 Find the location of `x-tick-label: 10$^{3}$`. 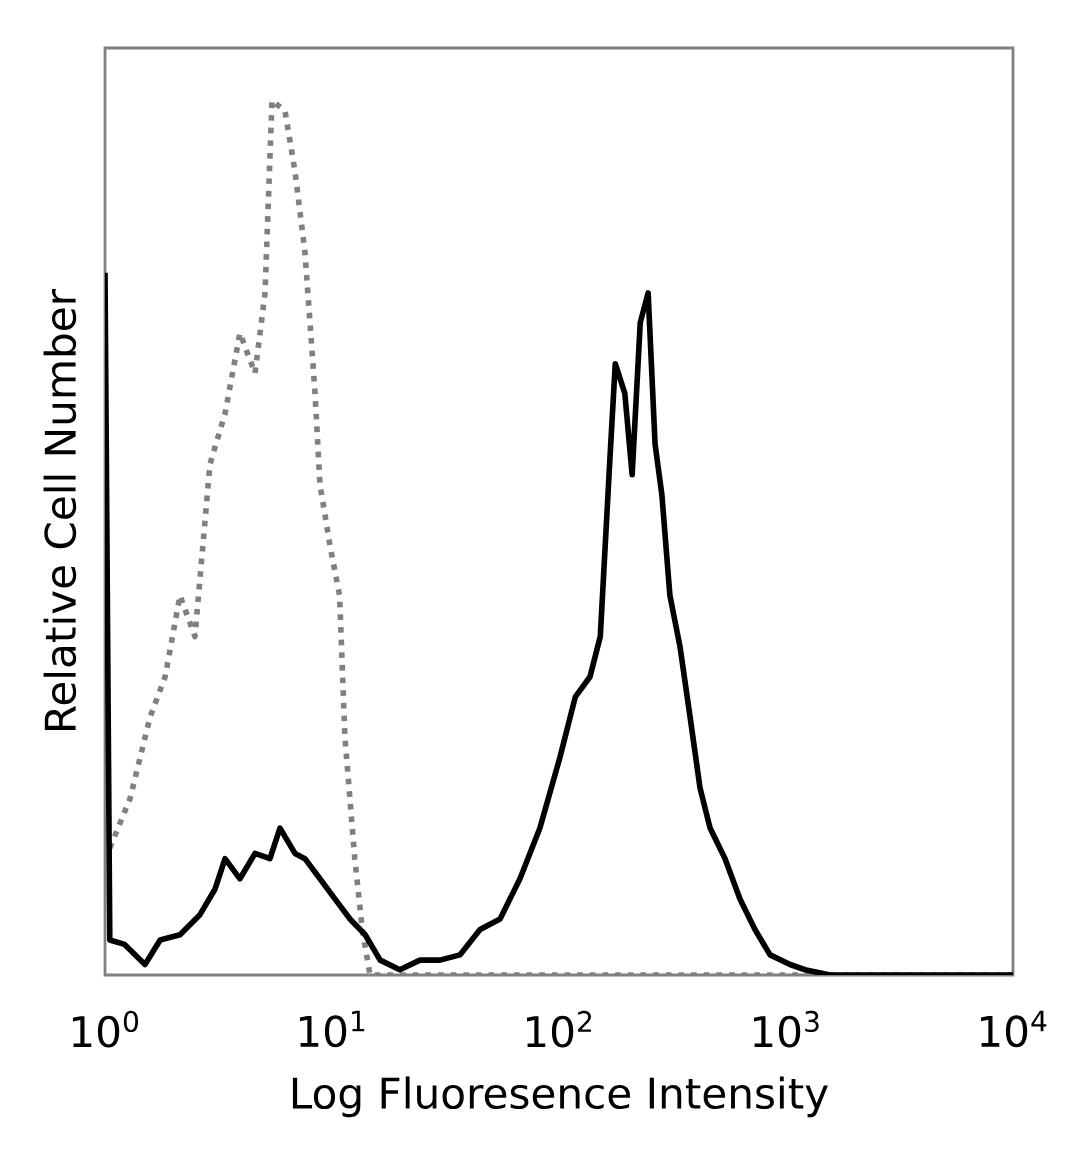

x-tick-label: 10$^{3}$ is located at coordinates (786, 1029).